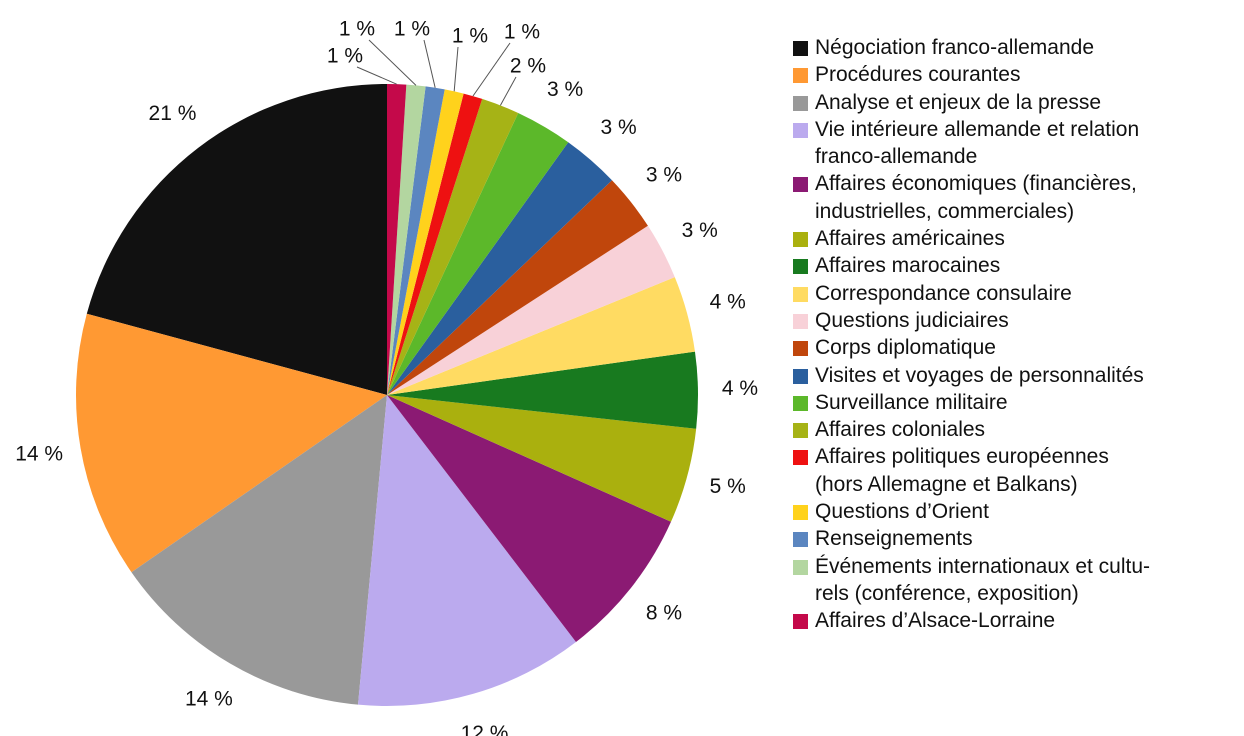 The image size is (1244, 736). Describe the element at coordinates (908, 266) in the screenshot. I see `legend-label: Affaires marocaines` at that location.